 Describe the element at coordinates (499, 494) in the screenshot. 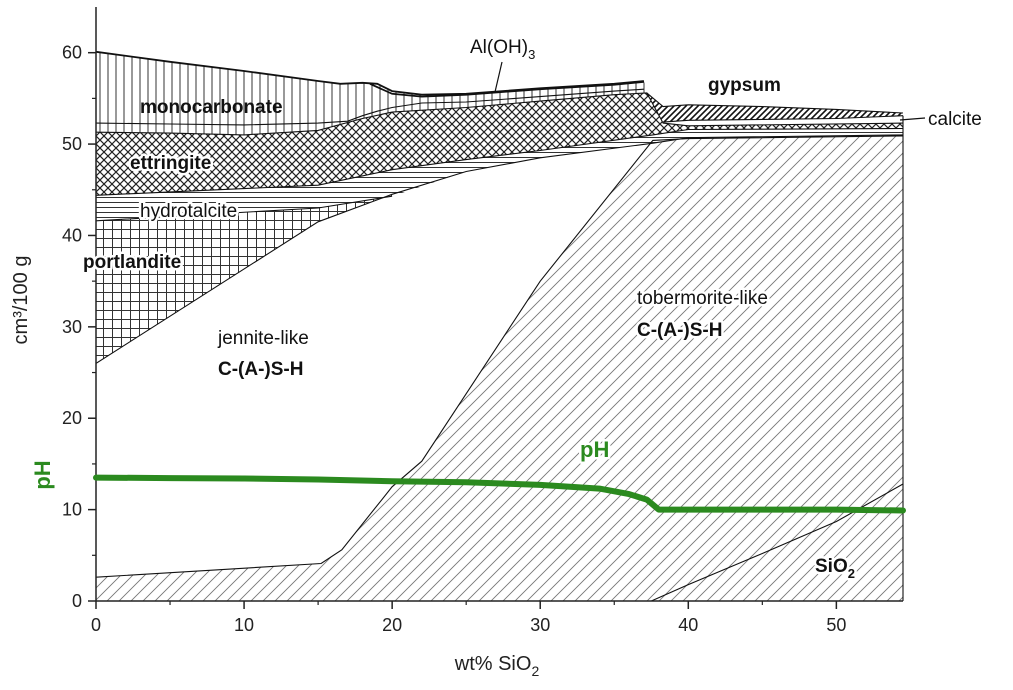

I see `ph-series-line` at that location.